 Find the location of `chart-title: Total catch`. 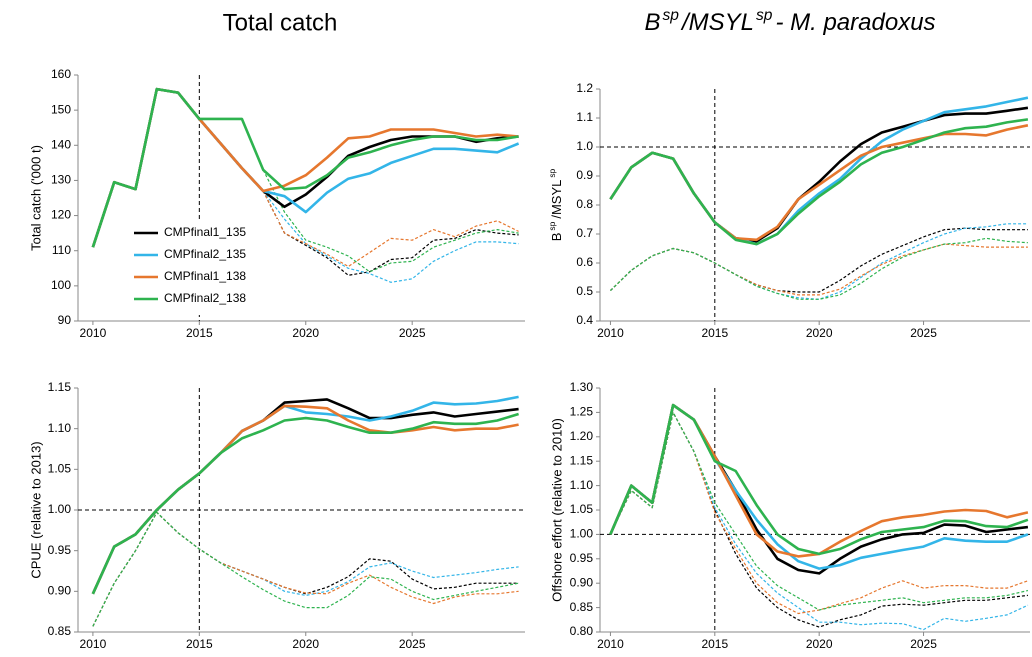

chart-title: Total catch is located at coordinates (280, 22).